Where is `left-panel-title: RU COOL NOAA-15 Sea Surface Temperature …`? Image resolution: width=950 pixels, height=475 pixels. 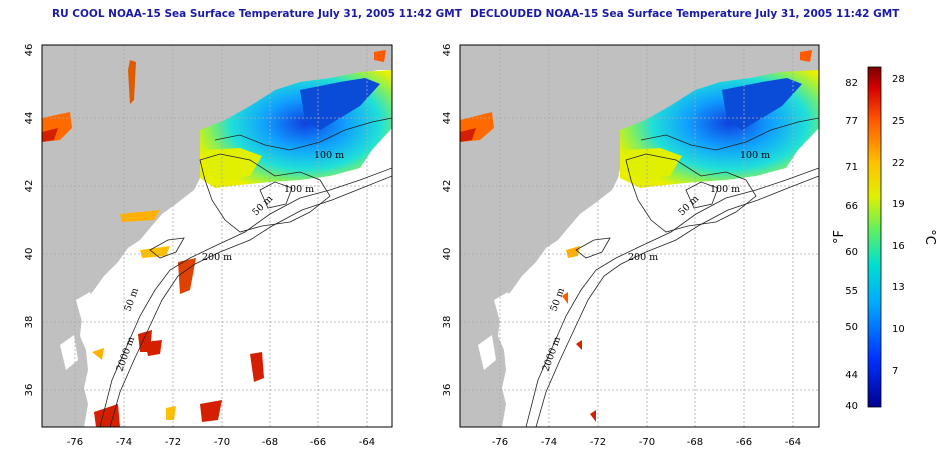 left-panel-title: RU COOL NOAA-15 Sea Surface Temperature … is located at coordinates (257, 14).